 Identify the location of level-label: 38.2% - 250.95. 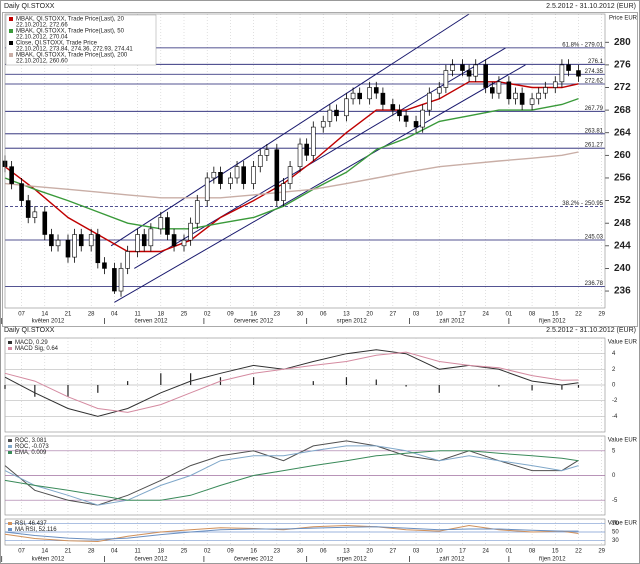
(582, 204).